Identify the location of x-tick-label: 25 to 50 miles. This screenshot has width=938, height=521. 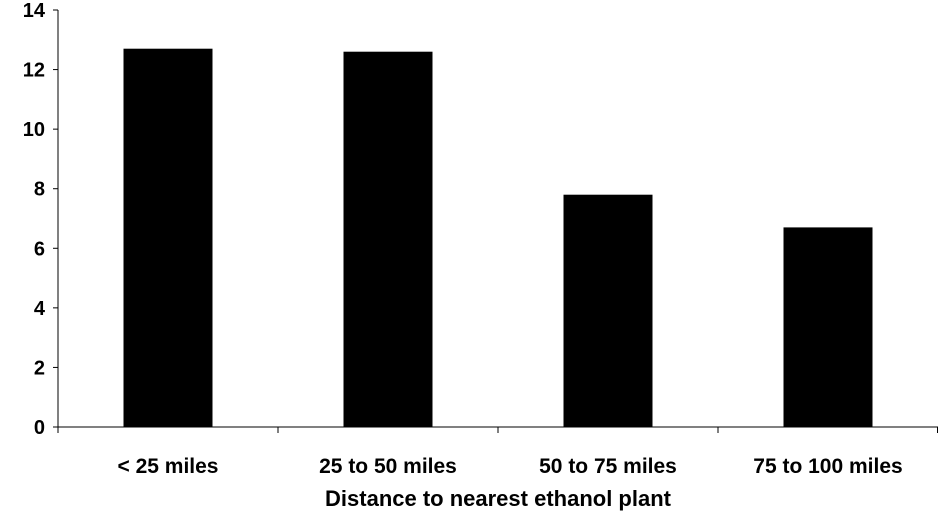
(388, 466).